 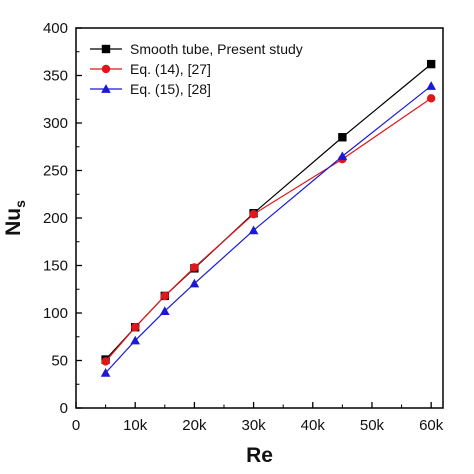 I want to click on y-tick-label: 150, so click(x=55, y=266).